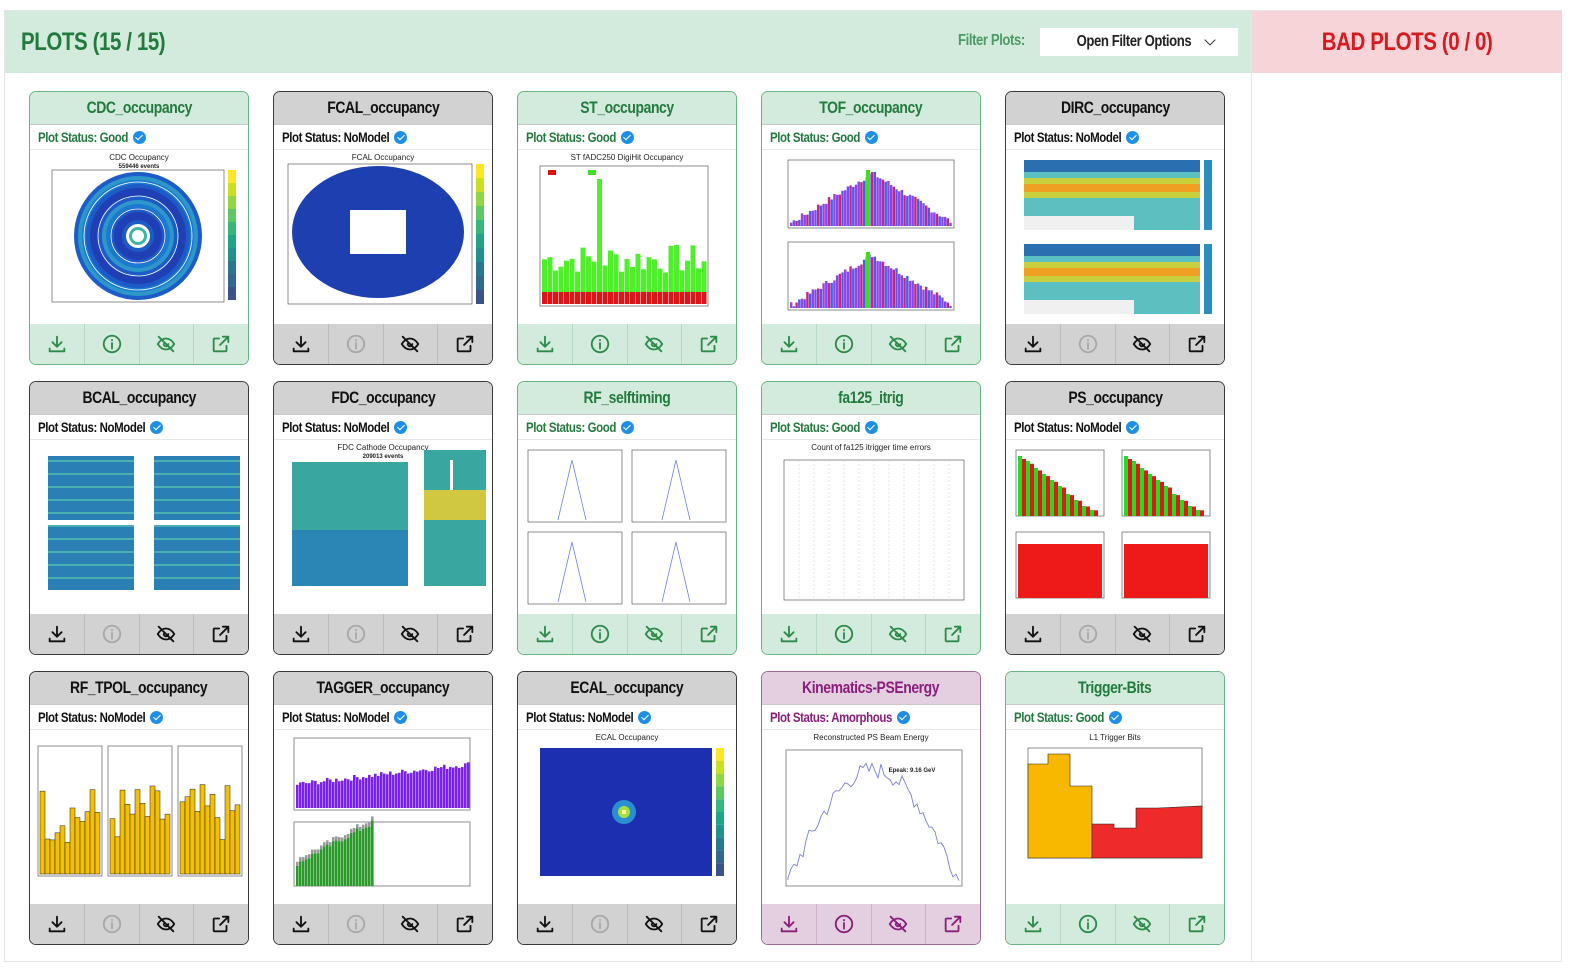 The image size is (1578, 975). Describe the element at coordinates (871, 527) in the screenshot. I see `plot-image: Count of fa125 itrigger time errors` at that location.